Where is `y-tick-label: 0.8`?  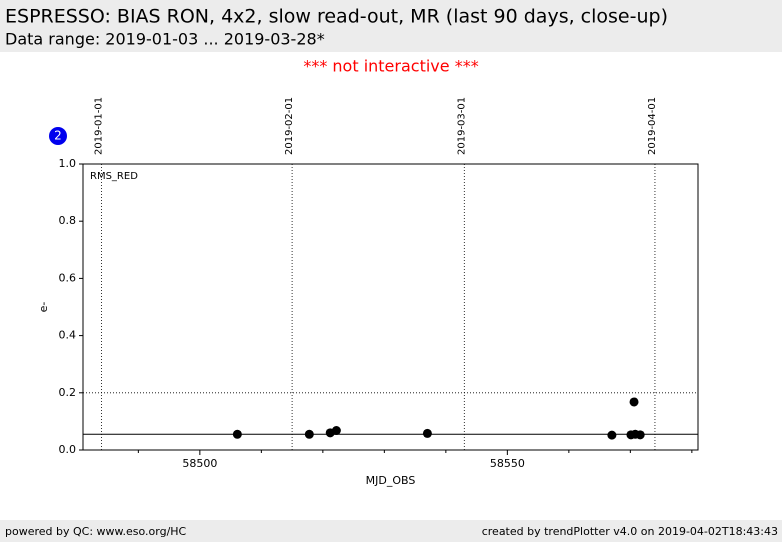
y-tick-label: 0.8 is located at coordinates (68, 220).